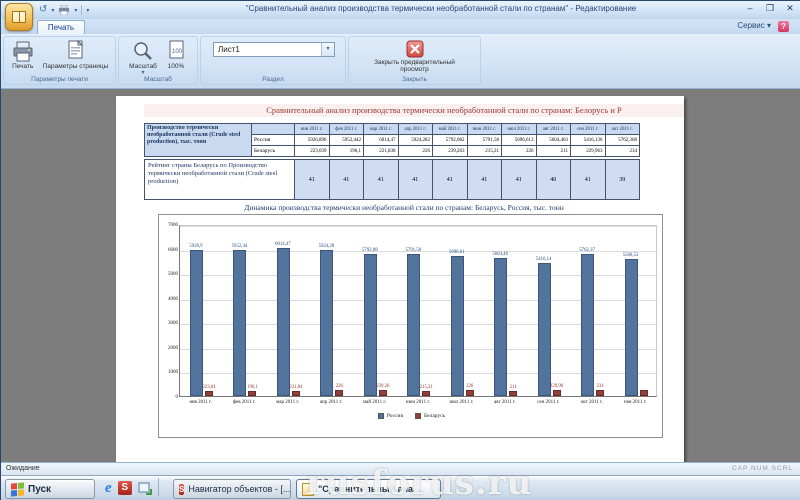 The width and height of the screenshot is (800, 500). What do you see at coordinates (143, 58) in the screenshot?
I see `scale-button: Масштаб ▾` at bounding box center [143, 58].